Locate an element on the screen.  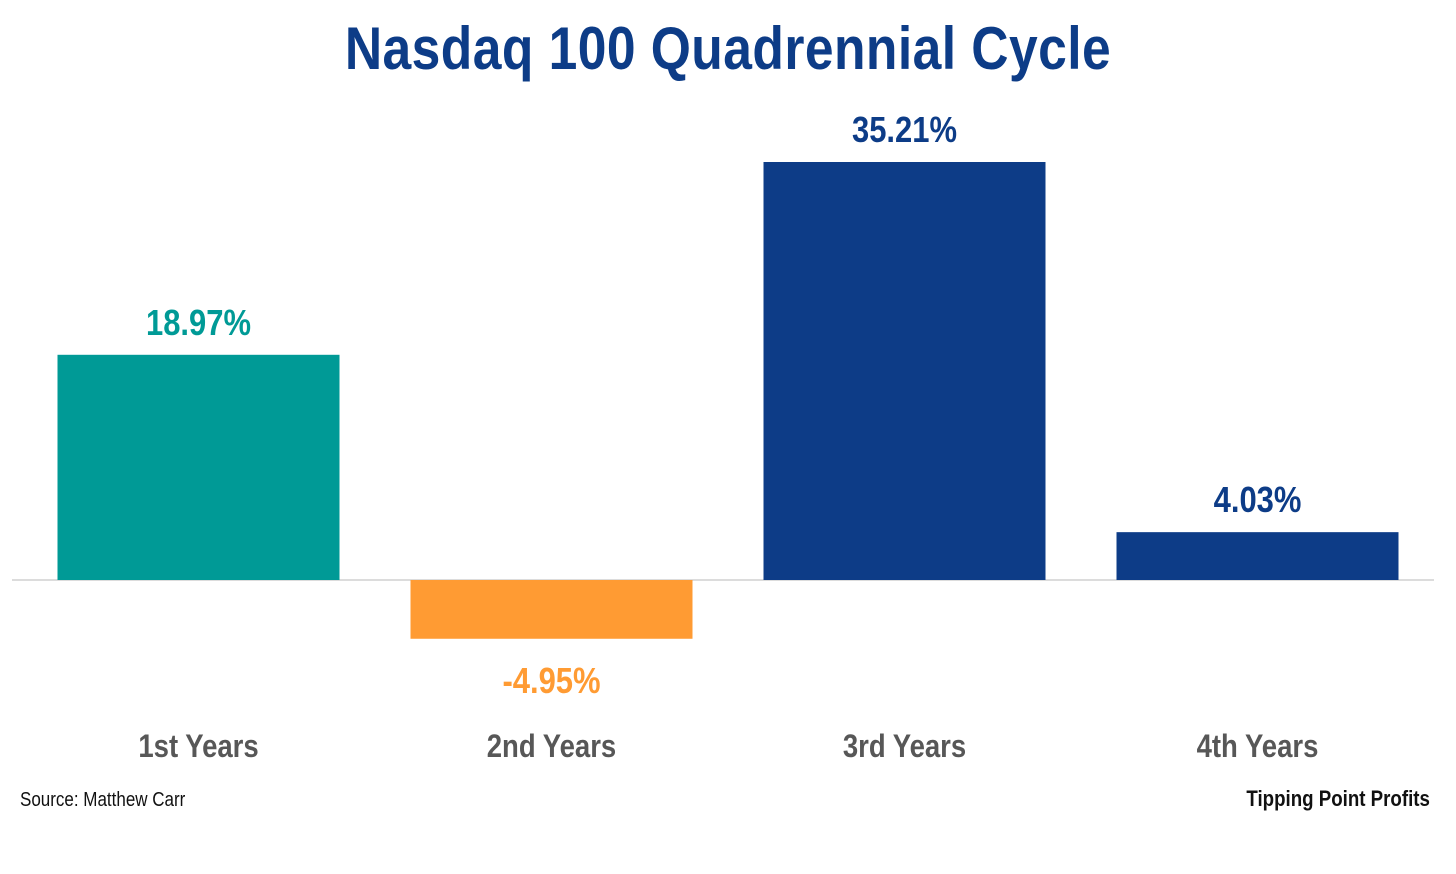
brand-note: Tipping Point Profits is located at coordinates (1338, 798).